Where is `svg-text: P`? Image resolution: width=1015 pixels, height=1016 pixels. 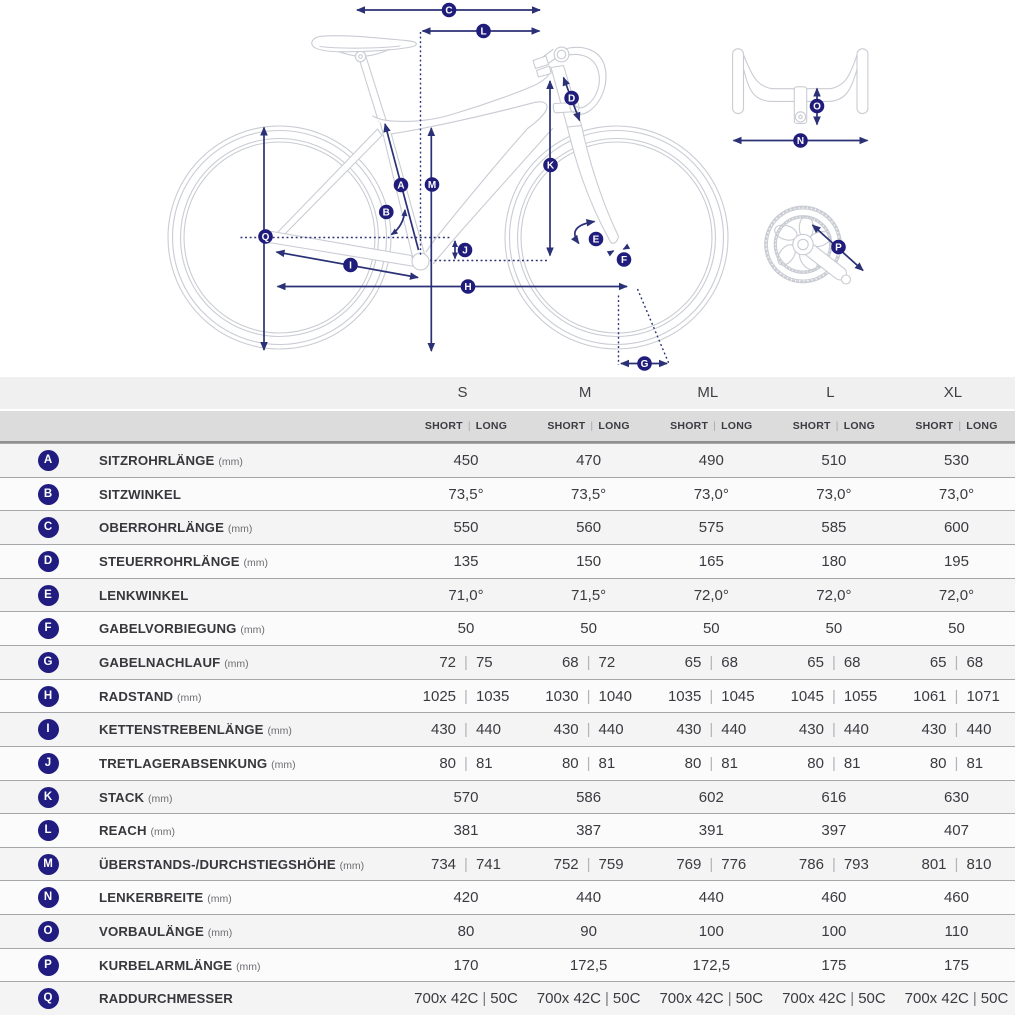 svg-text: P is located at coordinates (838, 248).